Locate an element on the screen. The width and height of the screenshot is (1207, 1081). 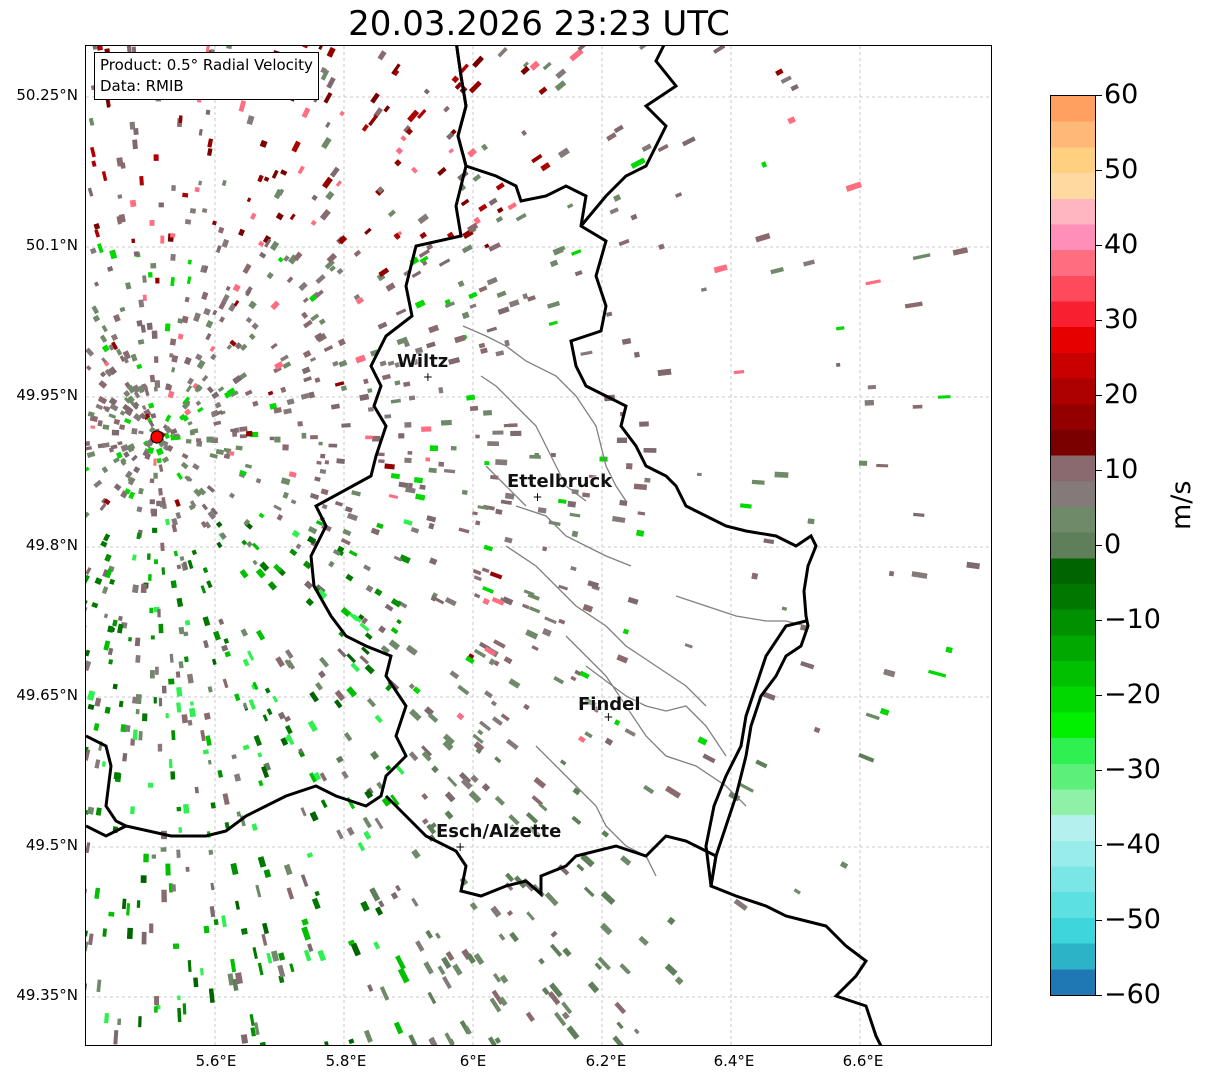
city-marker: + is located at coordinates (537, 497).